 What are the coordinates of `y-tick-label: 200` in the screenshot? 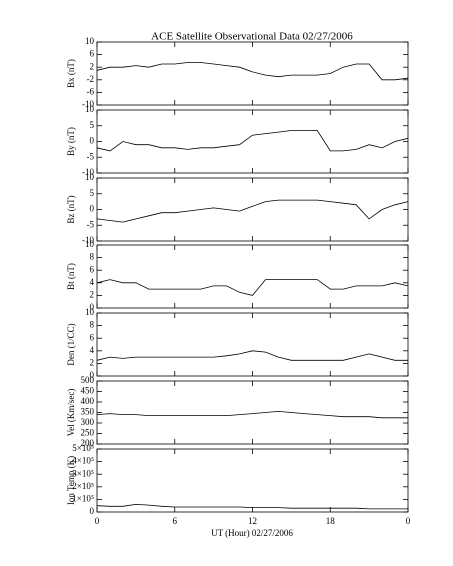 It's located at (88, 443).